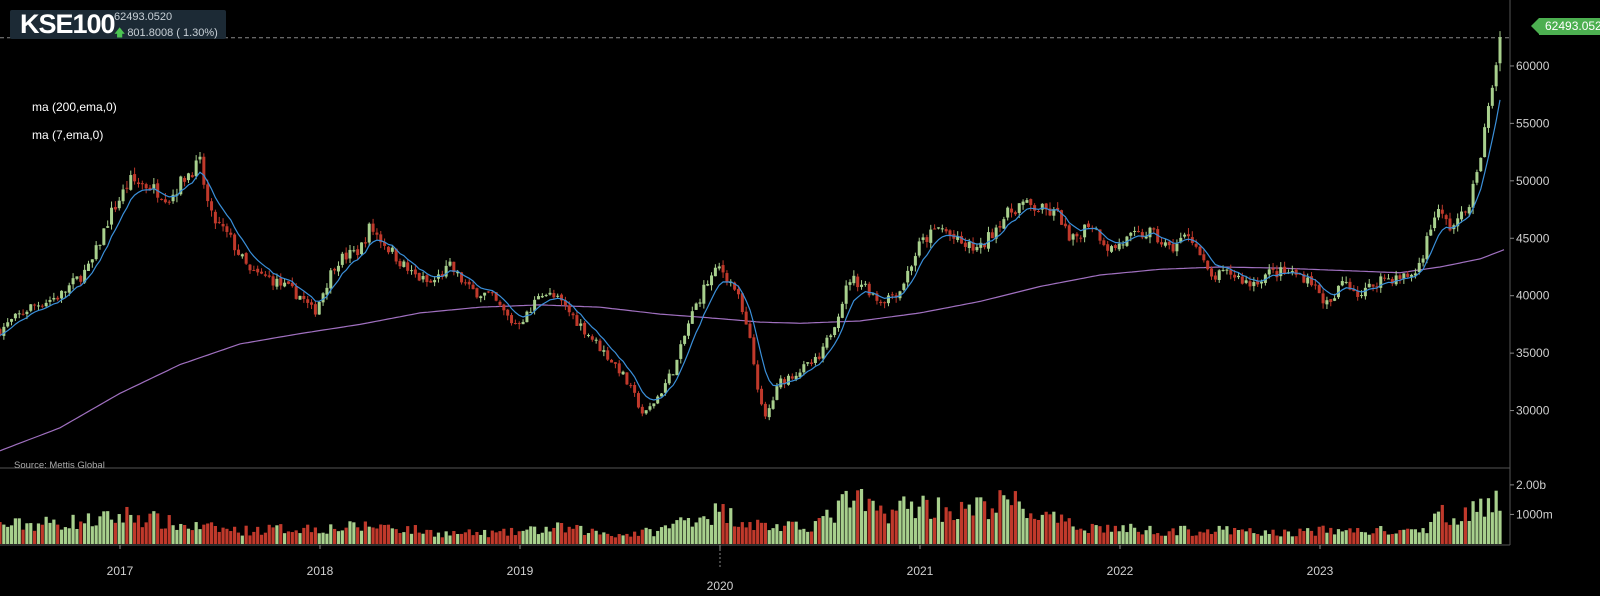 Image resolution: width=1600 pixels, height=596 pixels. I want to click on ma-200-label: ma (200,ema,0), so click(74, 107).